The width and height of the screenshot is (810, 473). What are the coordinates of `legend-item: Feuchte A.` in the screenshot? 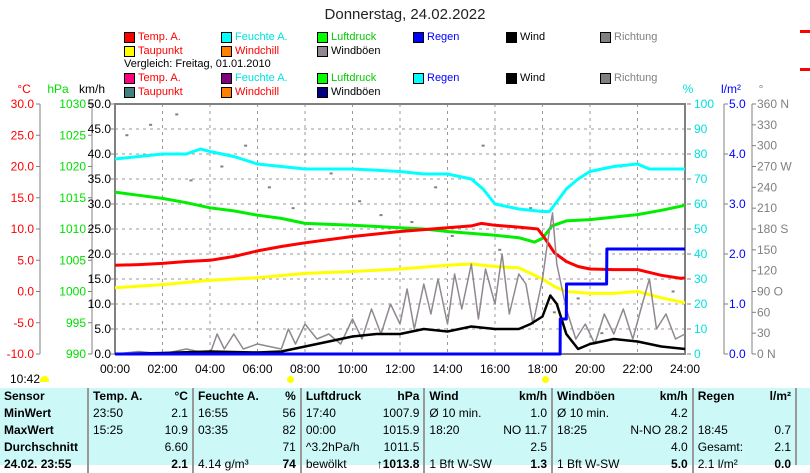 It's located at (254, 37).